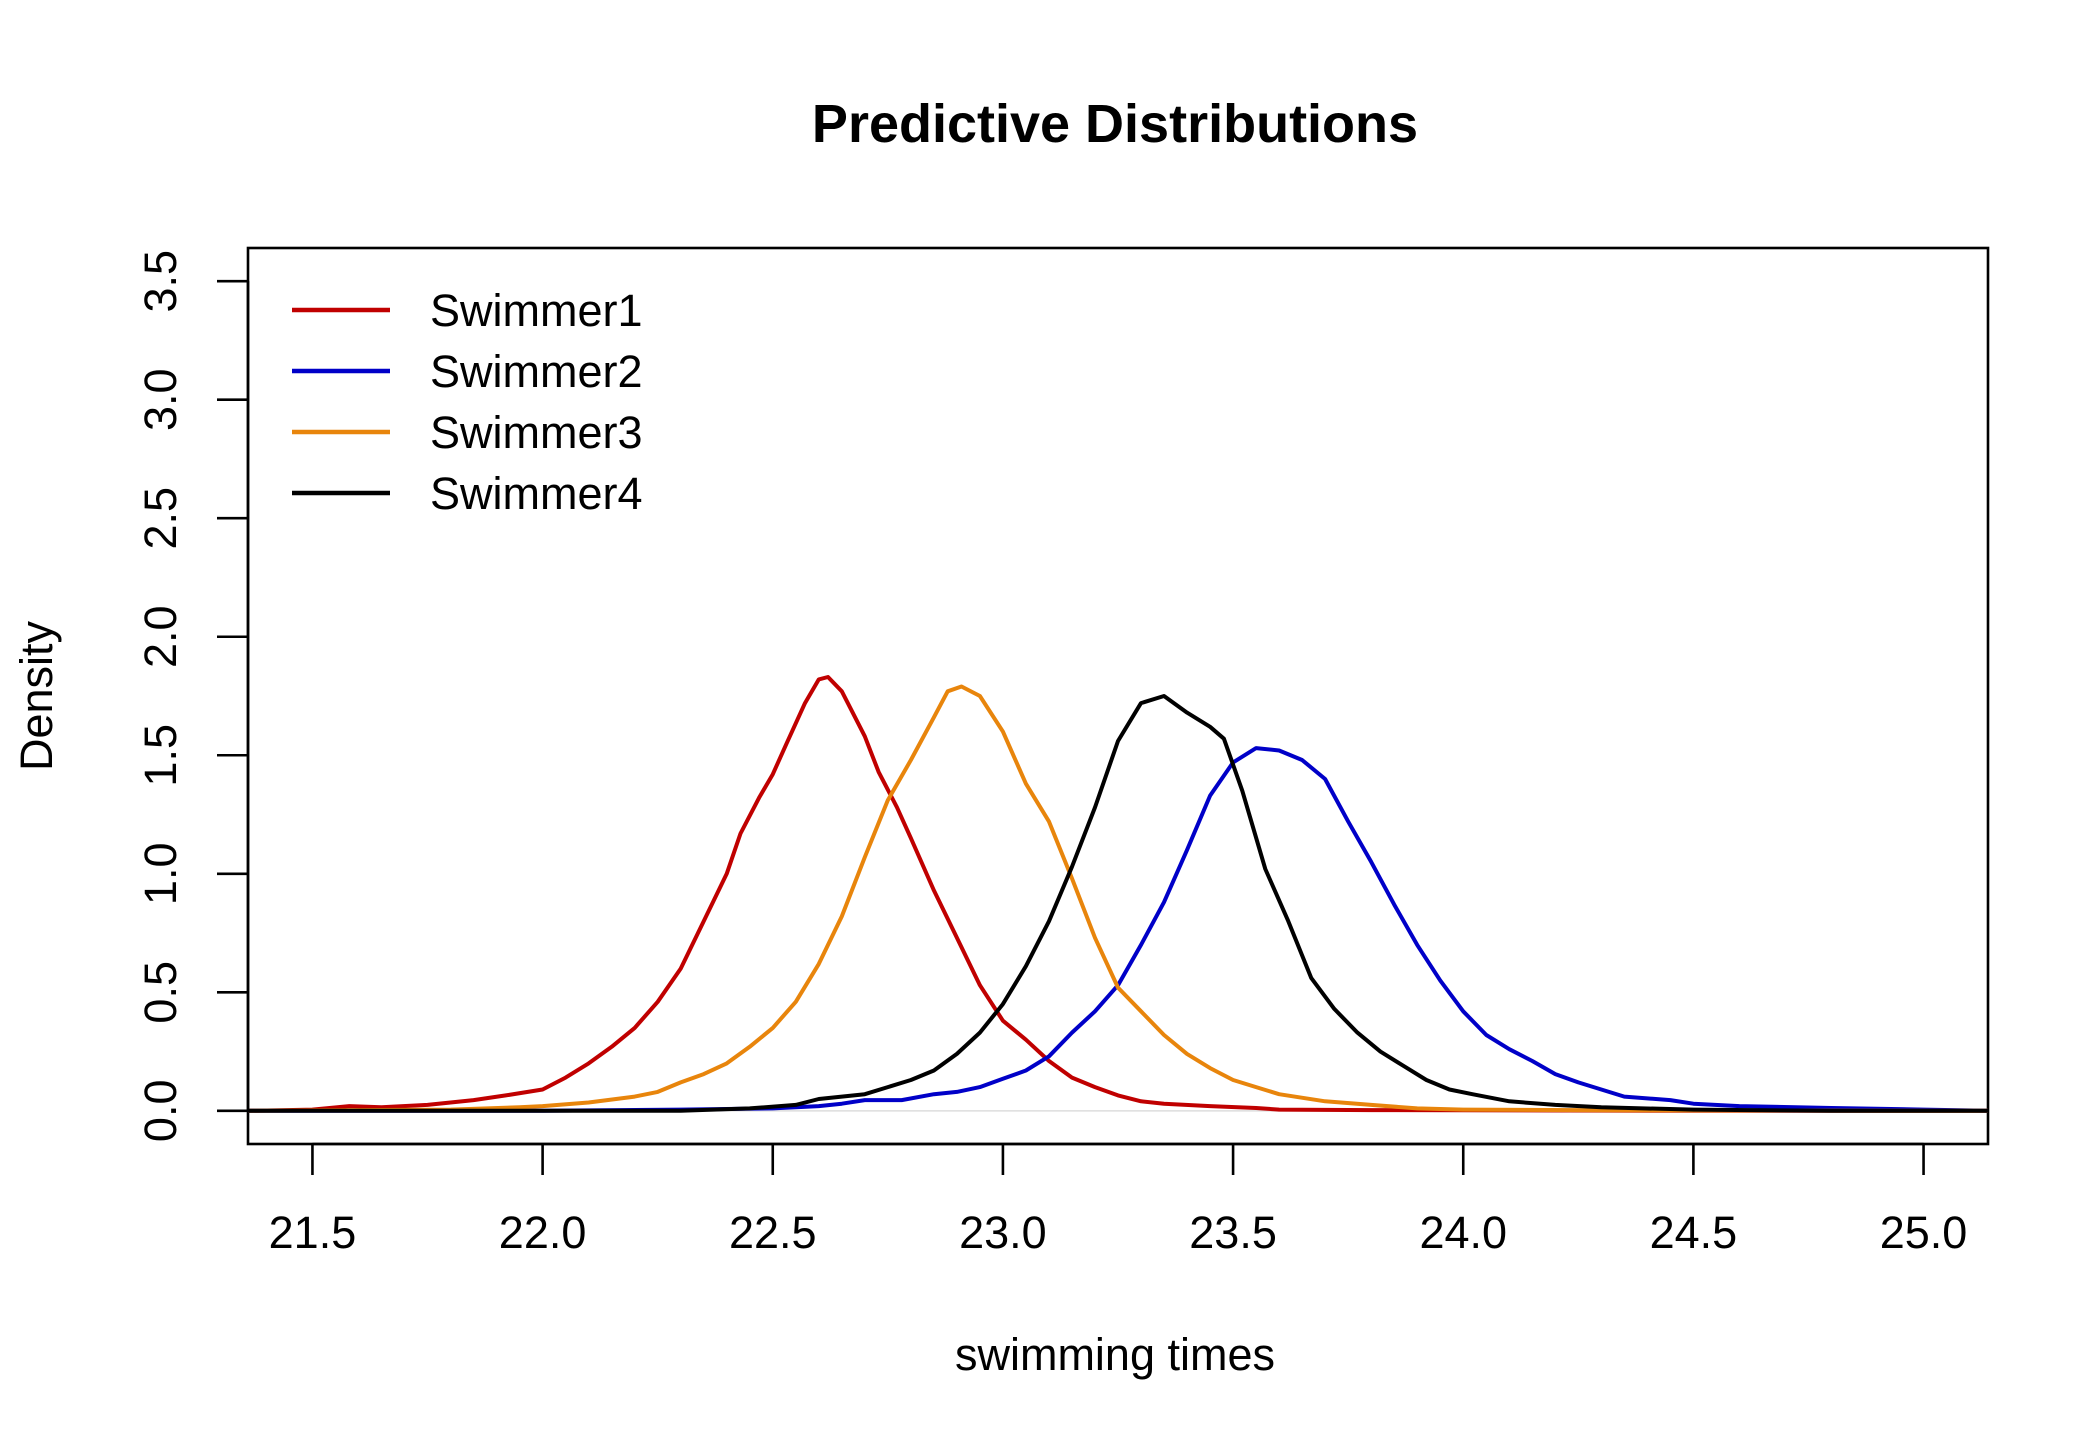 The width and height of the screenshot is (2100, 1440). Describe the element at coordinates (536, 310) in the screenshot. I see `legend-label-swimmer1: Swimmer1` at that location.